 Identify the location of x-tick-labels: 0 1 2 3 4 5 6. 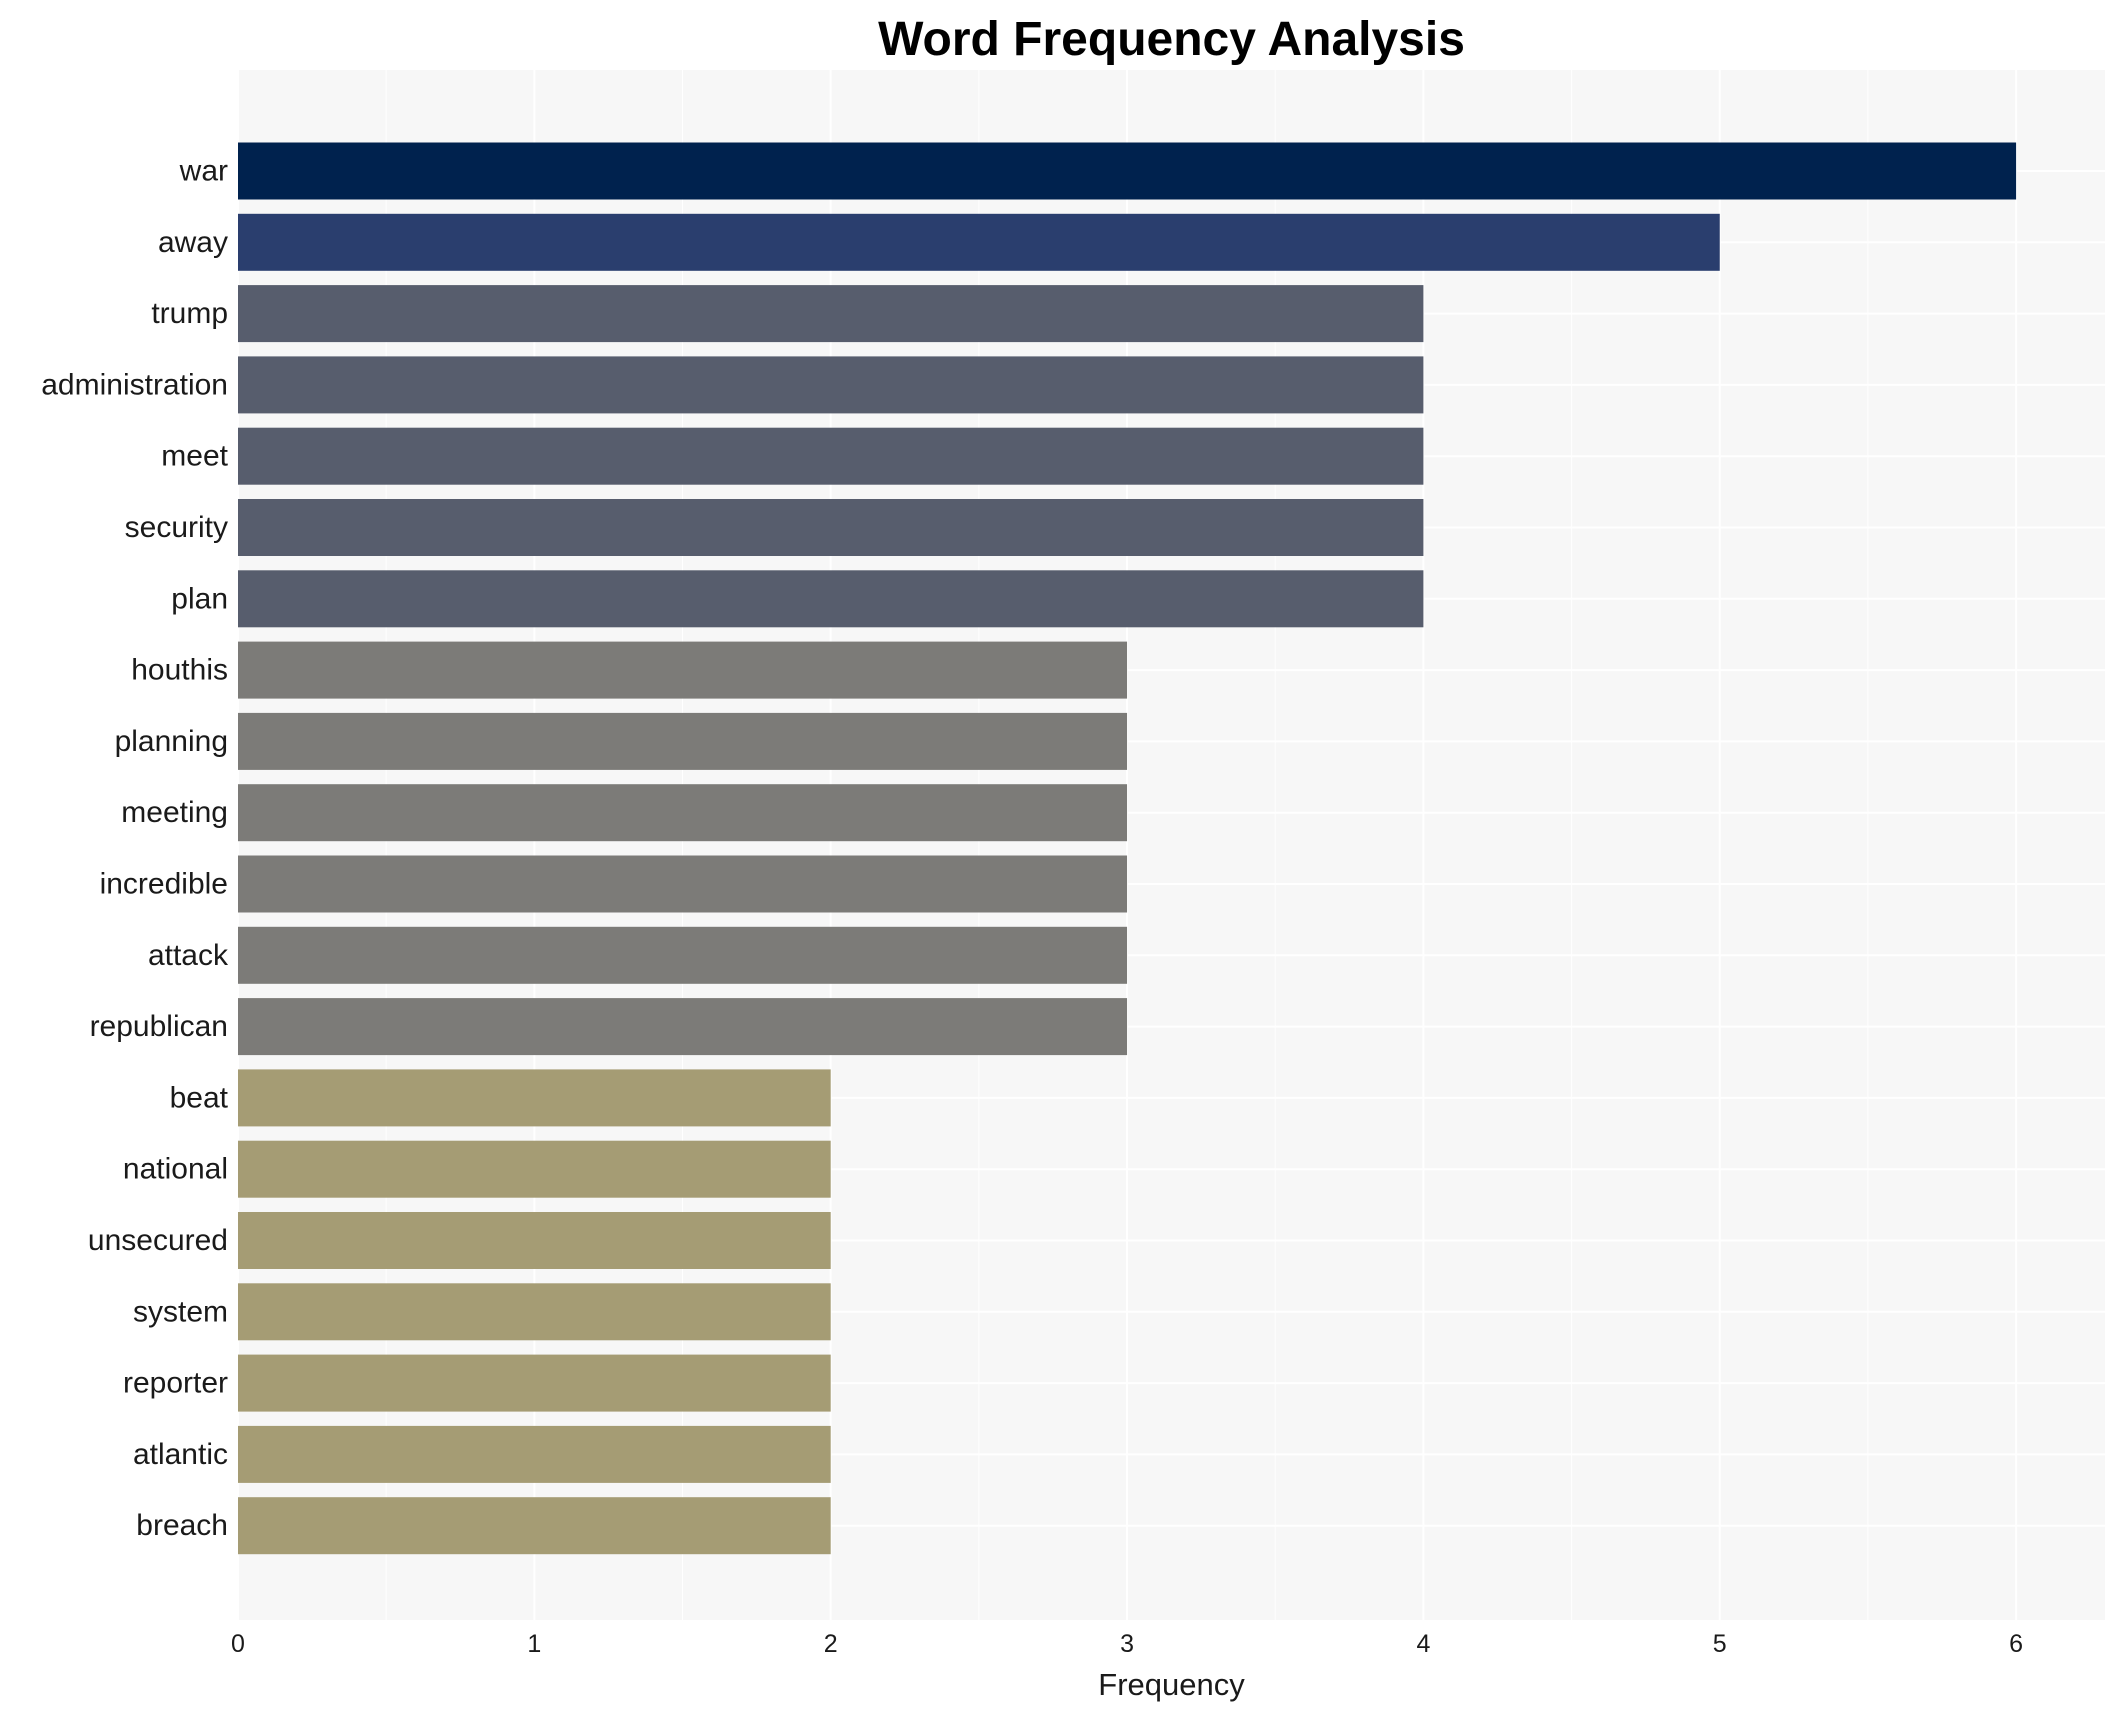
(1127, 1644).